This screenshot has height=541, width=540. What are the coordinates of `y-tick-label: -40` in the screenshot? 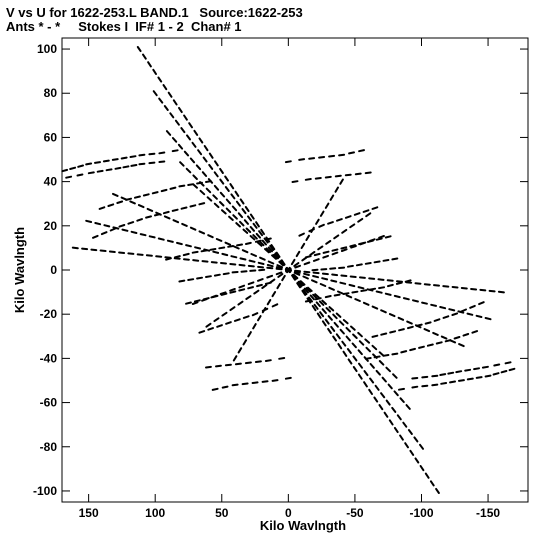 It's located at (49, 358).